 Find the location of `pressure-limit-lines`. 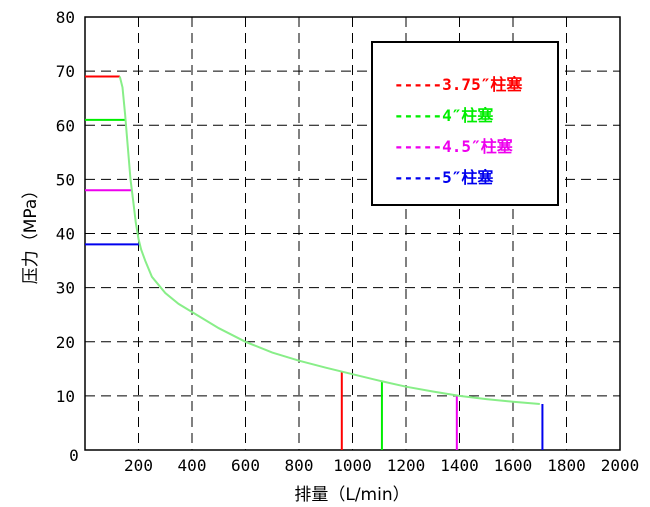

pressure-limit-lines is located at coordinates (112, 160).